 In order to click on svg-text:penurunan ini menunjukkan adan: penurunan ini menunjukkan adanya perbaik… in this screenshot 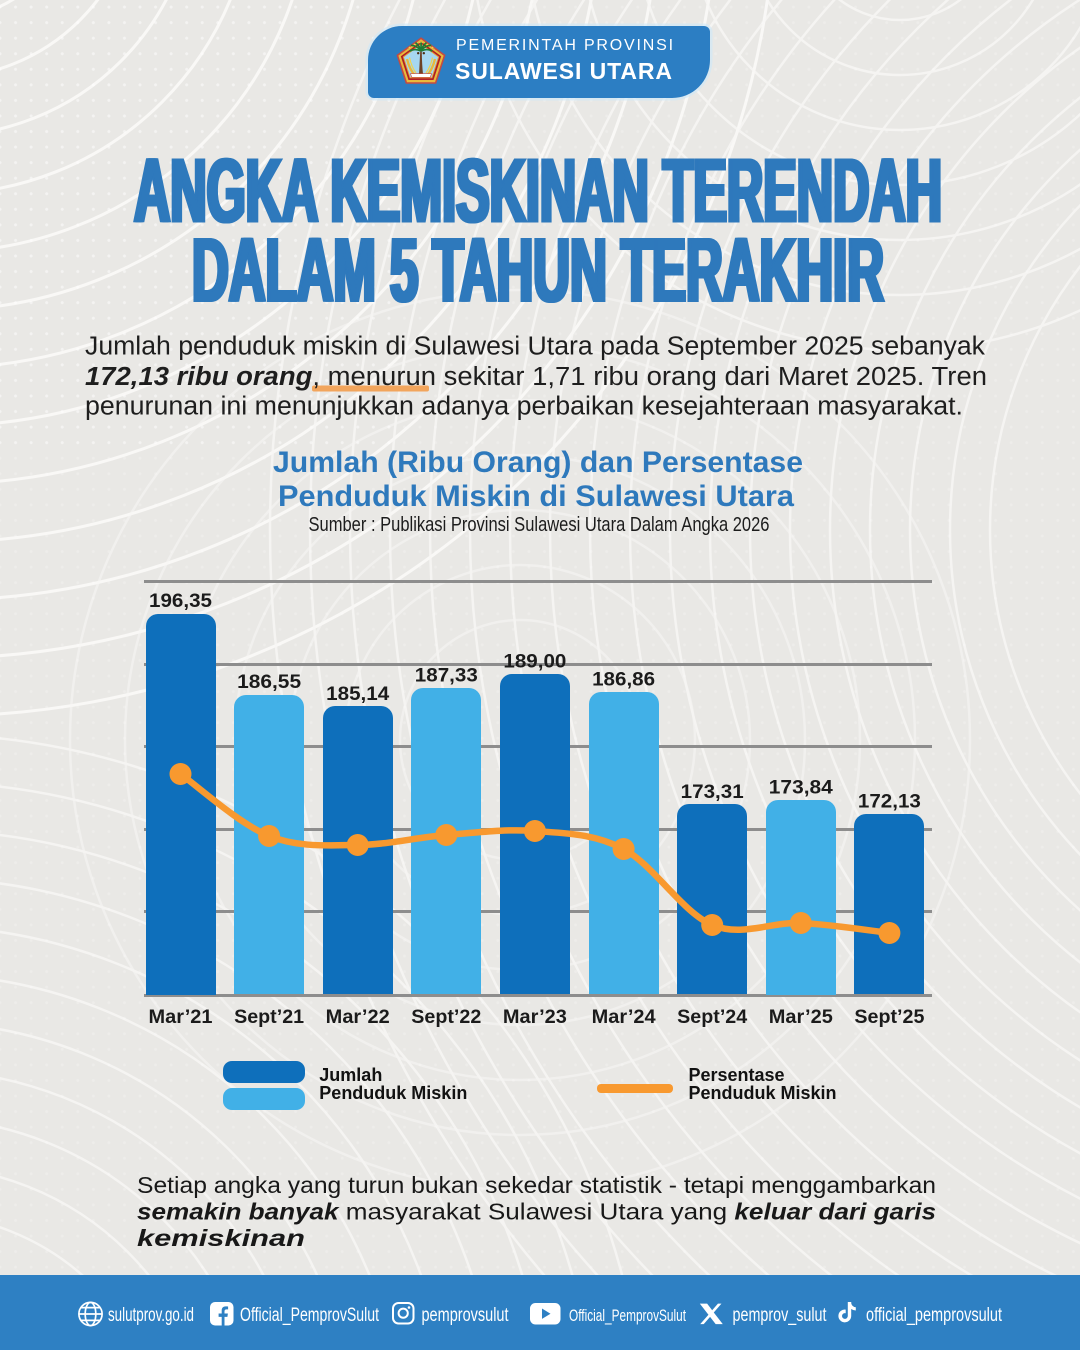, I will do `click(524, 405)`.